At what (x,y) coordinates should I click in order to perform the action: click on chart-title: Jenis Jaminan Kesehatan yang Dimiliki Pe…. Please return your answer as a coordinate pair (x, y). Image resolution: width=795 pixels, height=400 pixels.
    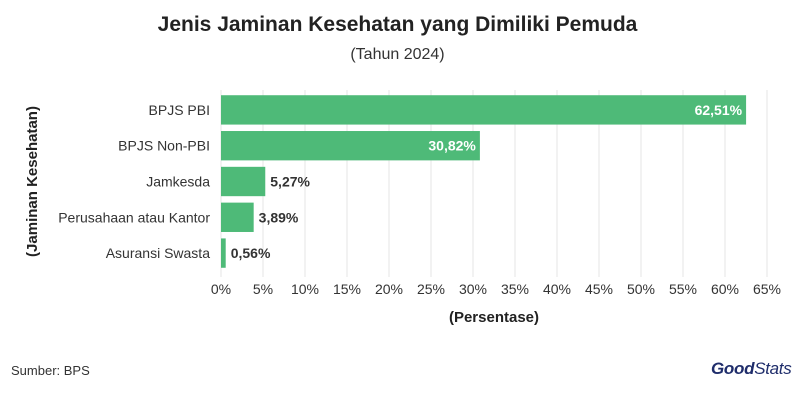
    Looking at the image, I should click on (397, 24).